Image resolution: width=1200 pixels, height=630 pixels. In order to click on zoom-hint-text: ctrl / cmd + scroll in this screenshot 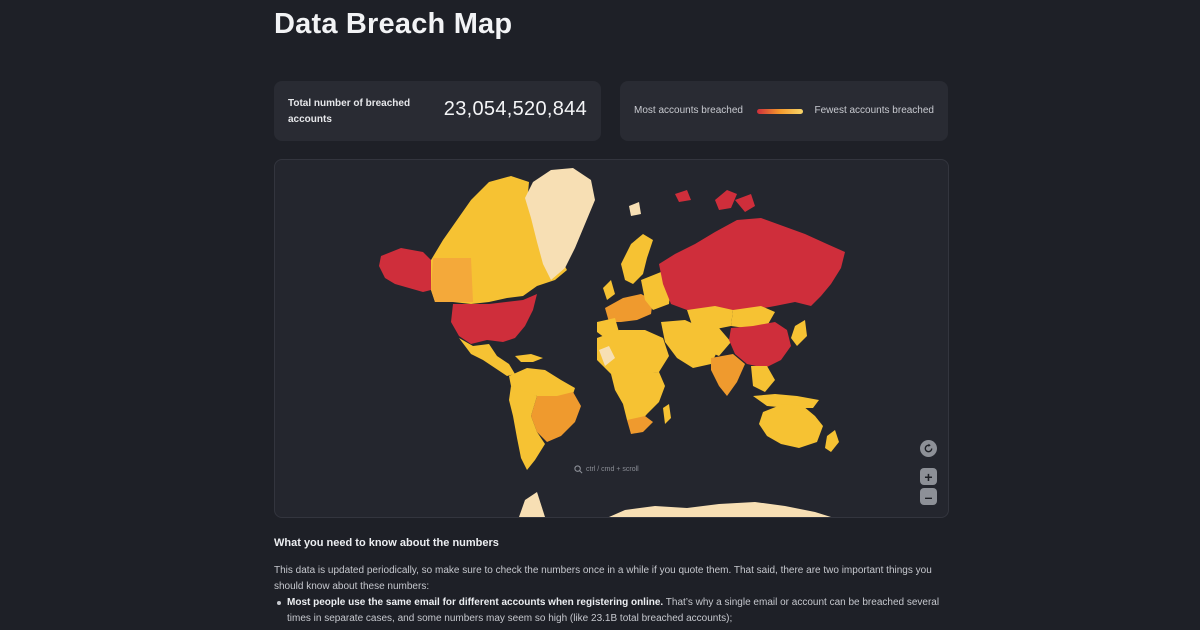, I will do `click(612, 469)`.